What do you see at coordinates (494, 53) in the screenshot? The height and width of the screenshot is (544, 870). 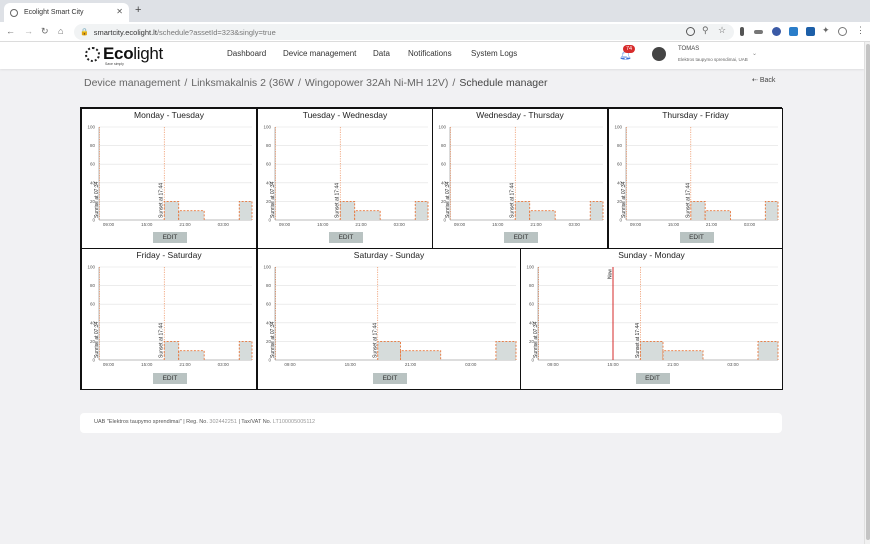 I see `nav-system-logs: System Logs` at bounding box center [494, 53].